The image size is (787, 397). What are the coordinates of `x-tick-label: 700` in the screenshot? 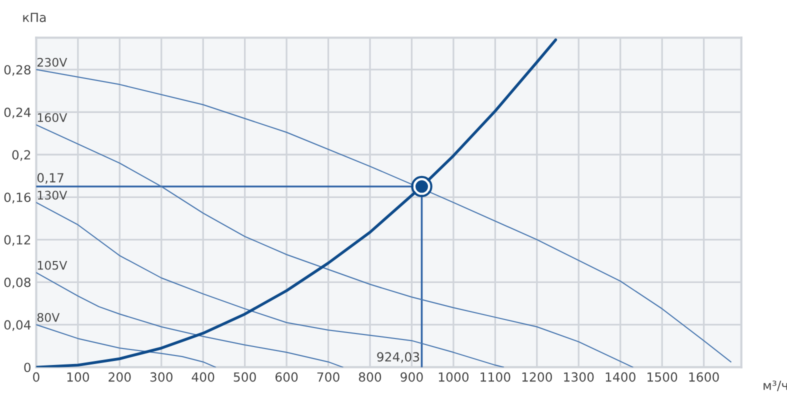 It's located at (328, 377).